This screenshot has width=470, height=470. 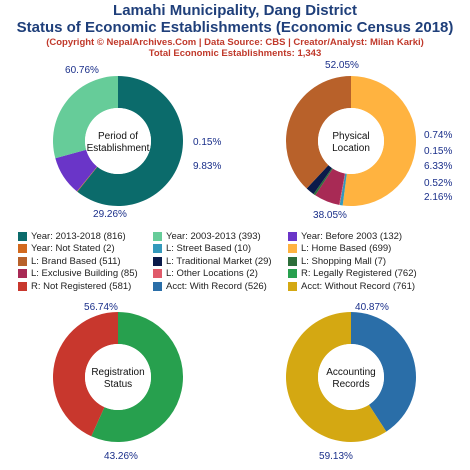 What do you see at coordinates (350, 384) in the screenshot?
I see `donut-center-label: Records` at bounding box center [350, 384].